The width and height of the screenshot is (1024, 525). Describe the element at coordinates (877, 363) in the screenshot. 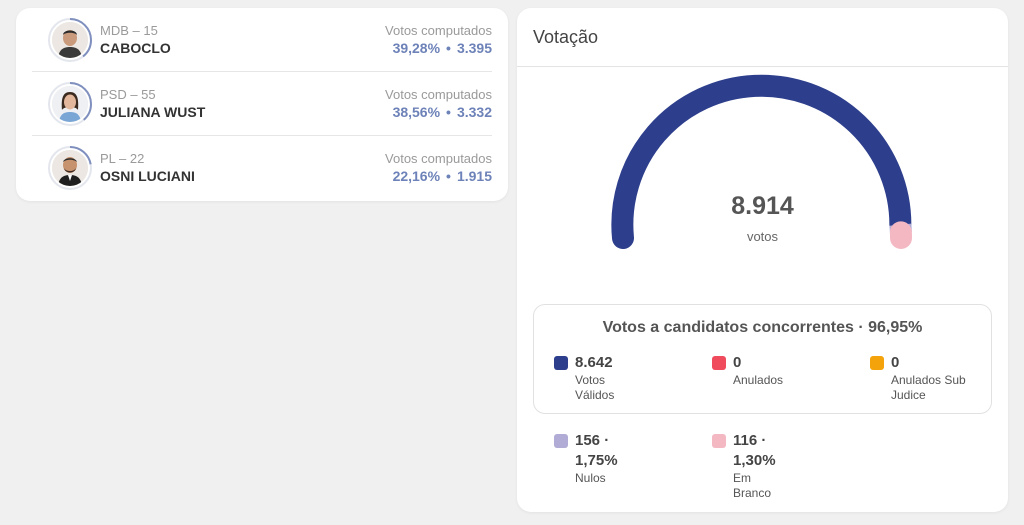

I see `sub-judice-swatch` at that location.